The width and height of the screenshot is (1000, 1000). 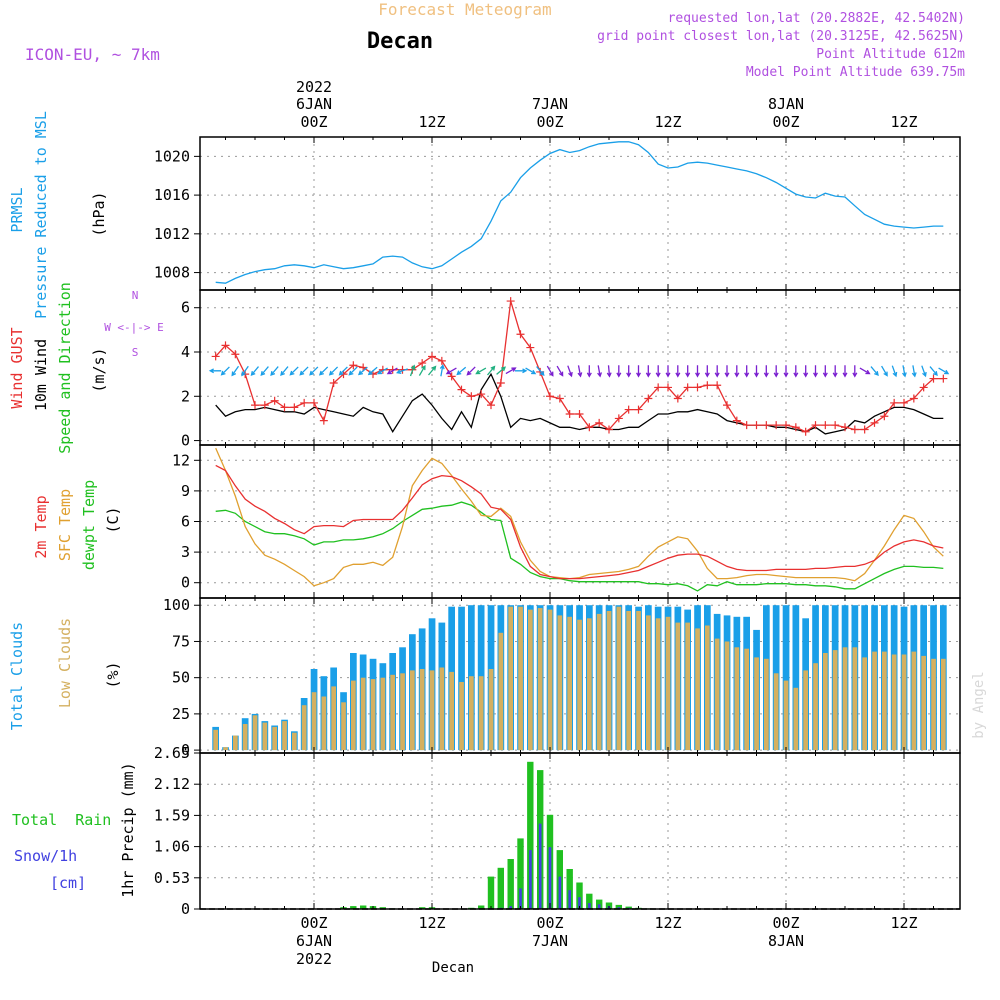 What do you see at coordinates (855, 72) in the screenshot?
I see `model-altitude: Model Point Altitude 639.75m` at bounding box center [855, 72].